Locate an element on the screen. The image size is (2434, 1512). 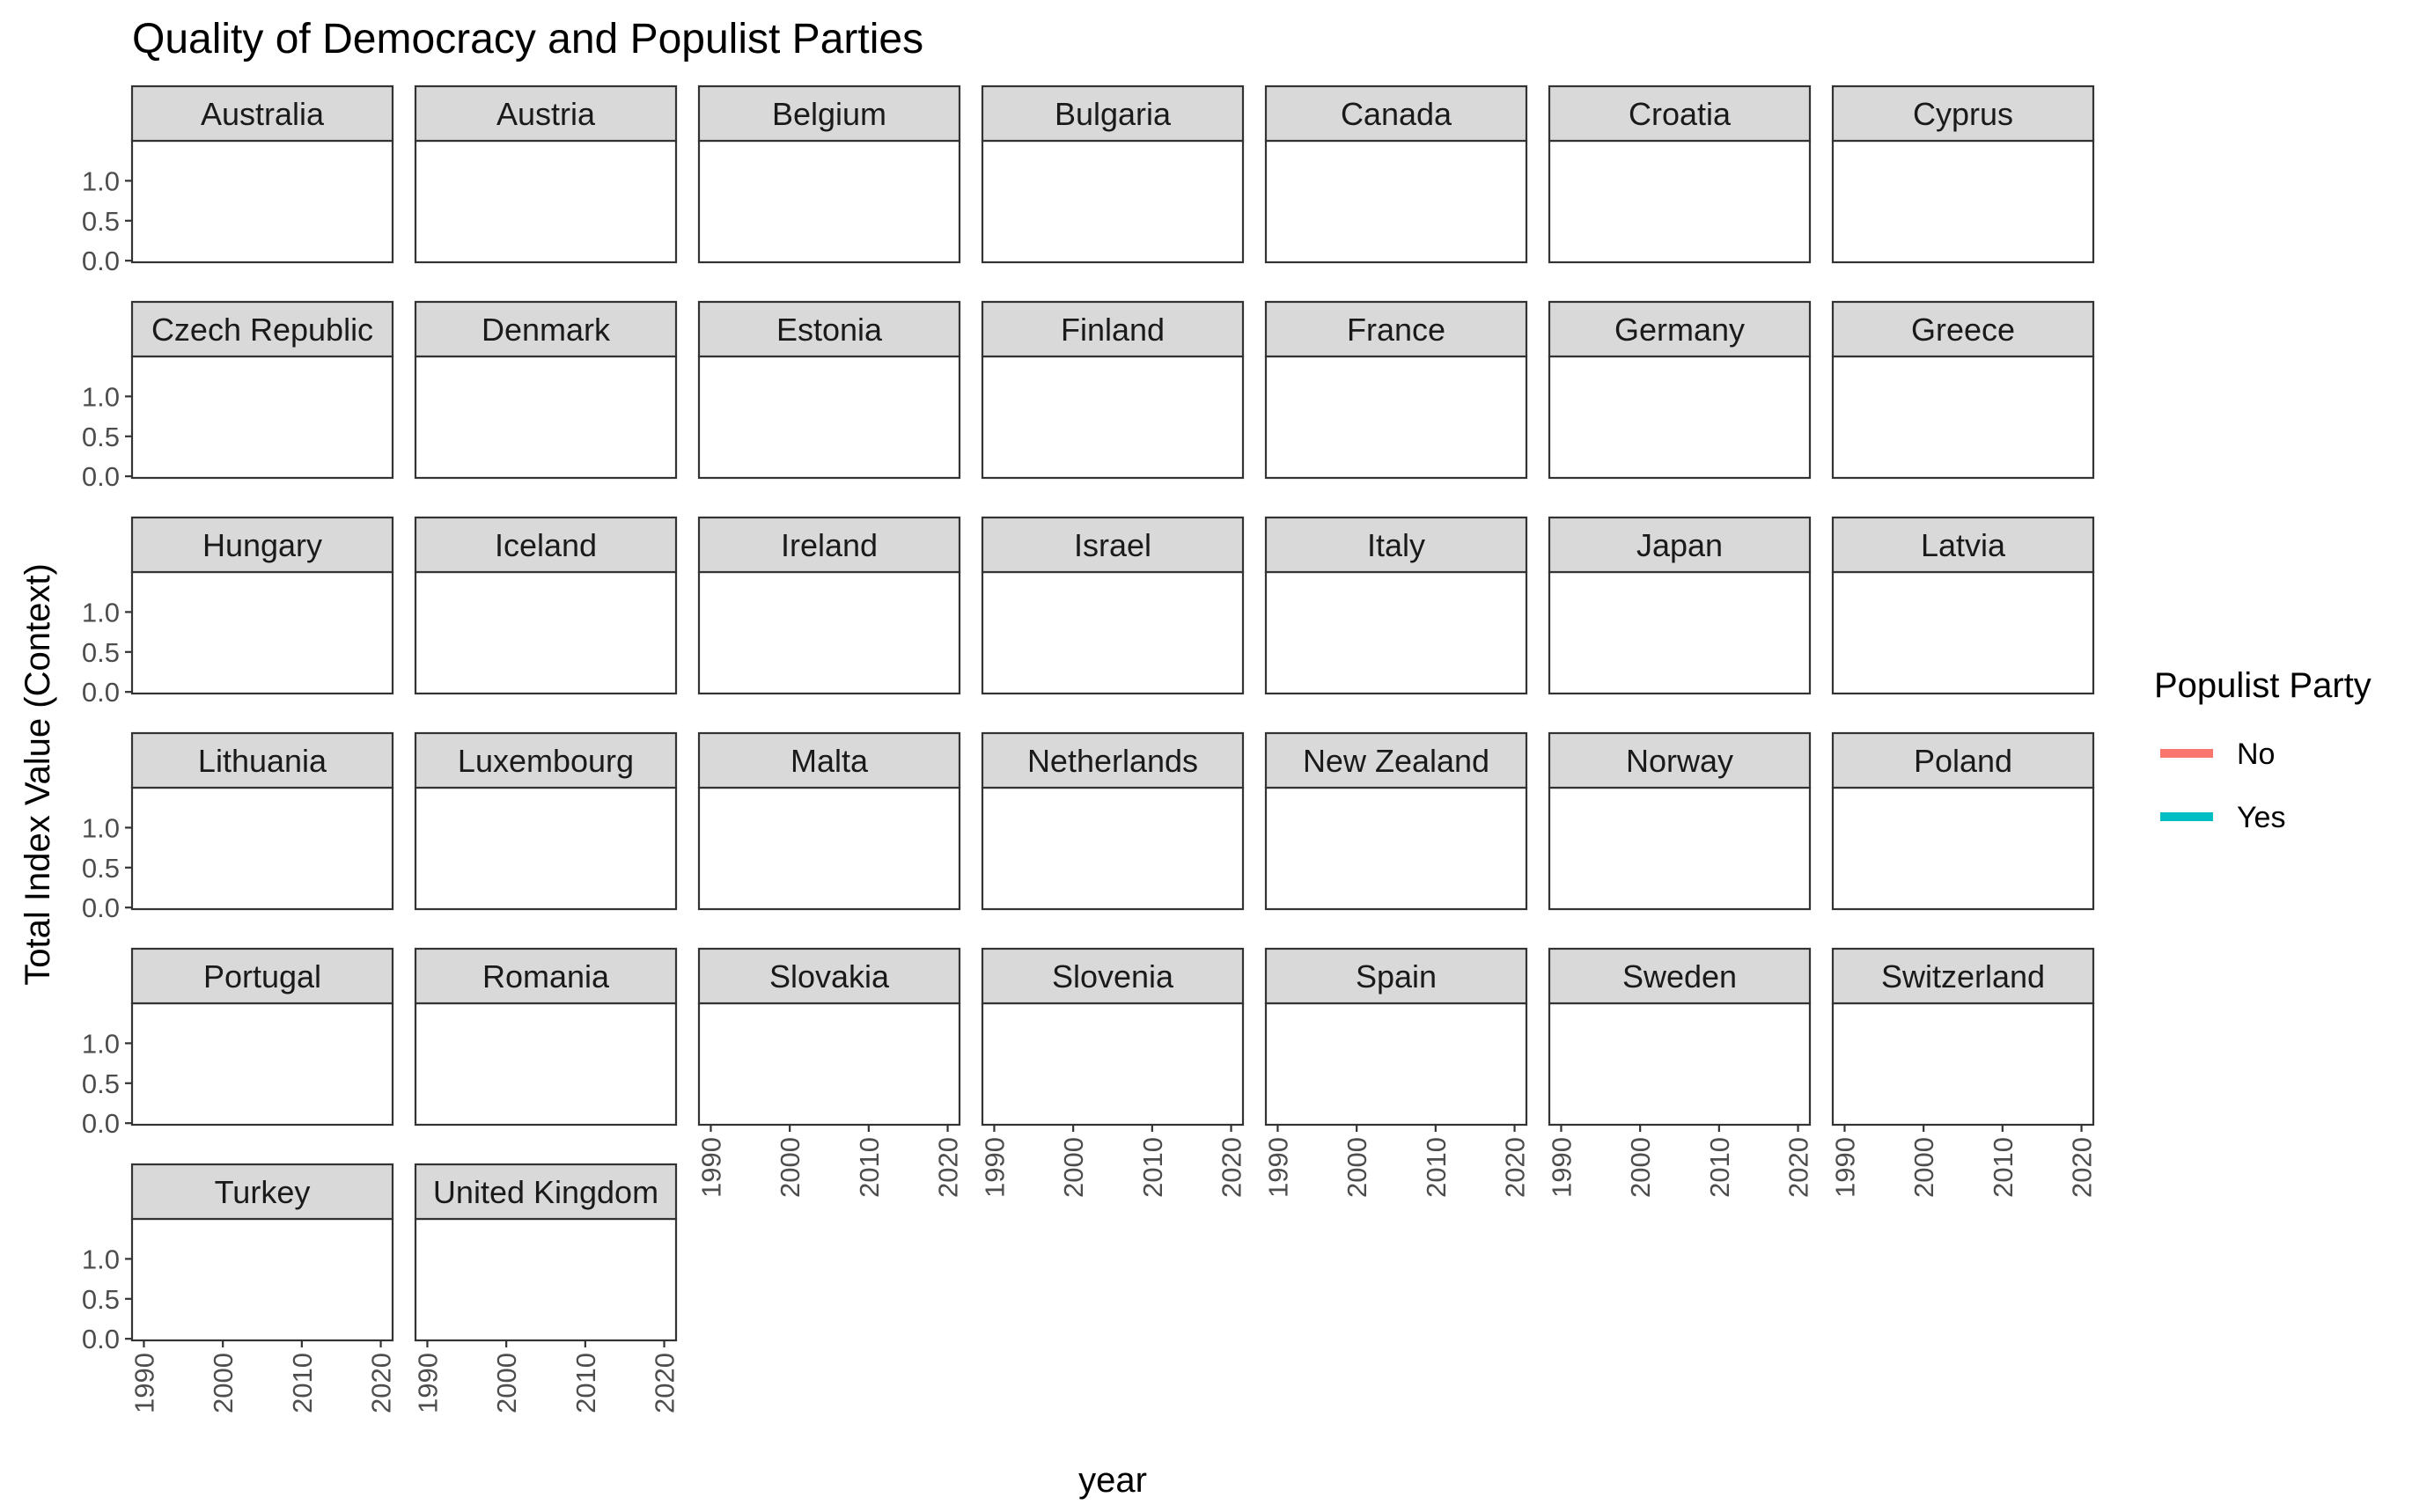
panel-switzerland: Switzerland is located at coordinates (1963, 1037).